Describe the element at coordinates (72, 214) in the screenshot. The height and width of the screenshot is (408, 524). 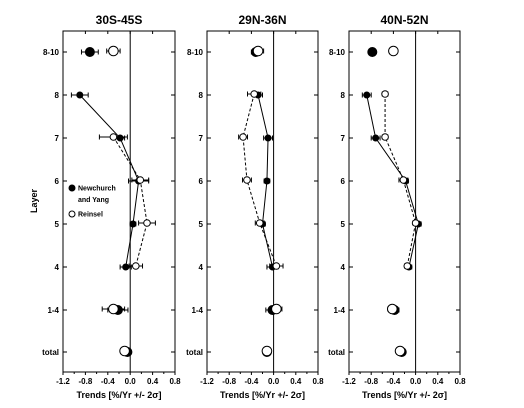
I see `legend-marker-reinsel` at that location.